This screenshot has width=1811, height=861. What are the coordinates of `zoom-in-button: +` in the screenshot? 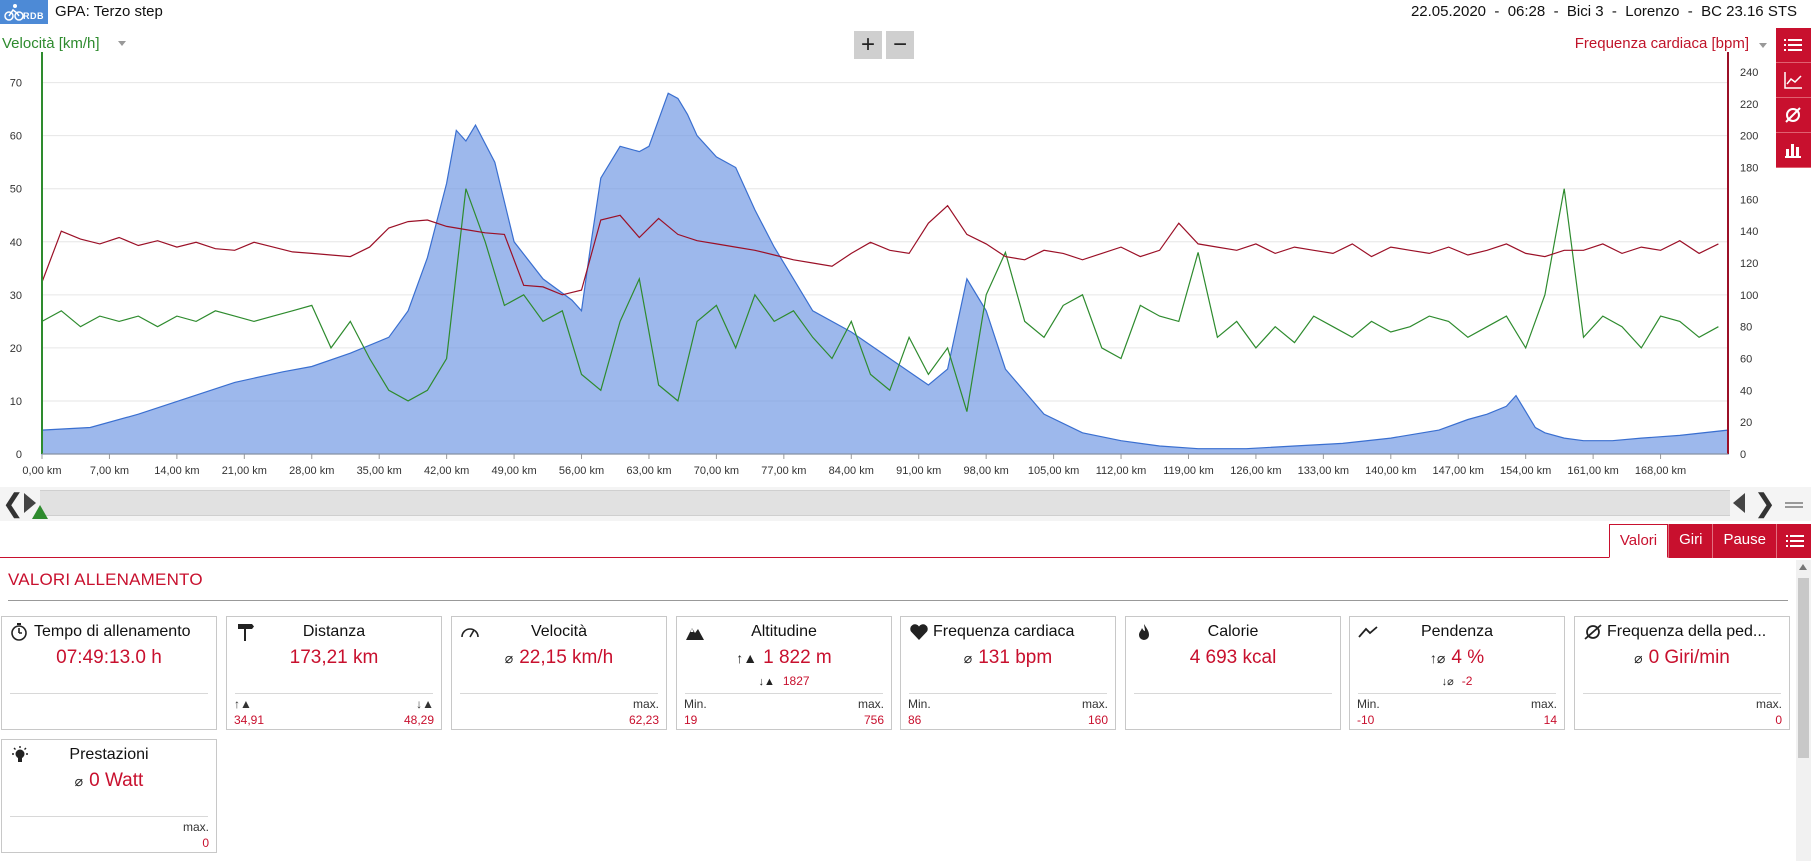 It's located at (868, 45).